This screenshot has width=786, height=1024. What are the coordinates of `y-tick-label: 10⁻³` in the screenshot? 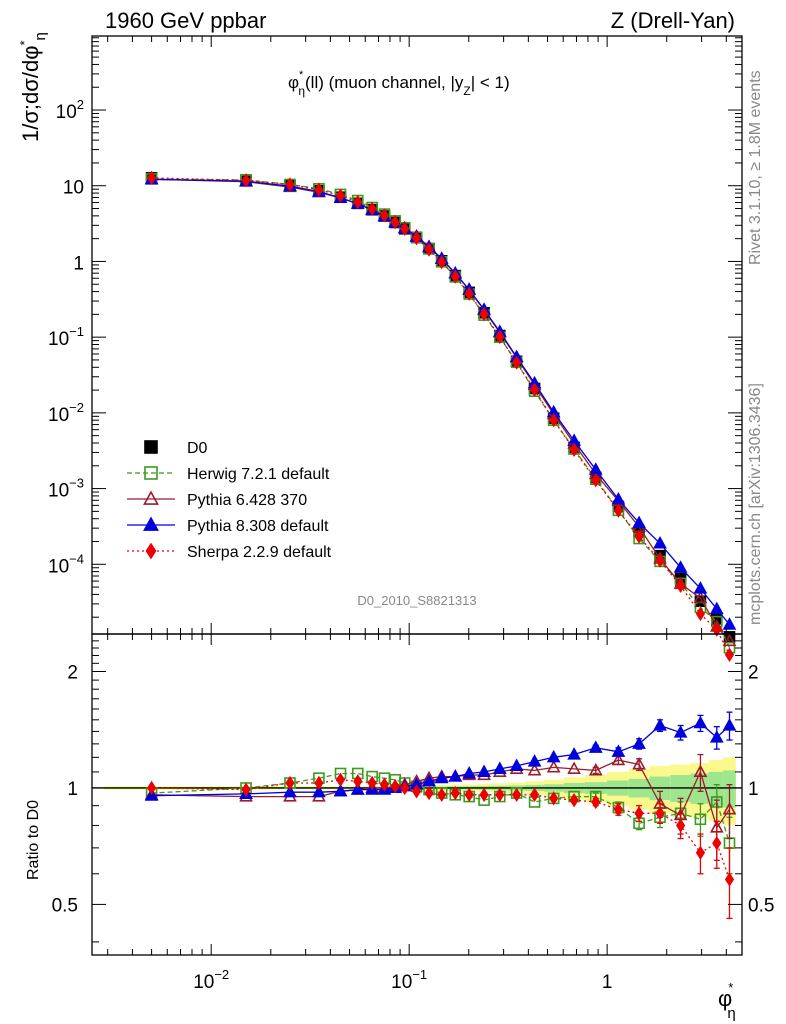 It's located at (66, 489).